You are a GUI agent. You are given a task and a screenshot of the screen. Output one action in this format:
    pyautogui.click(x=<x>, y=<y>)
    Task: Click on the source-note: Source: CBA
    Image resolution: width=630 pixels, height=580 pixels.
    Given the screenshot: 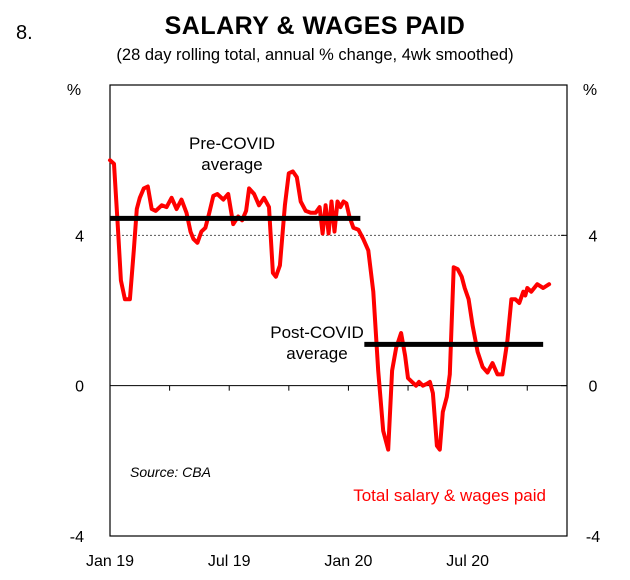 What is the action you would take?
    pyautogui.click(x=170, y=472)
    